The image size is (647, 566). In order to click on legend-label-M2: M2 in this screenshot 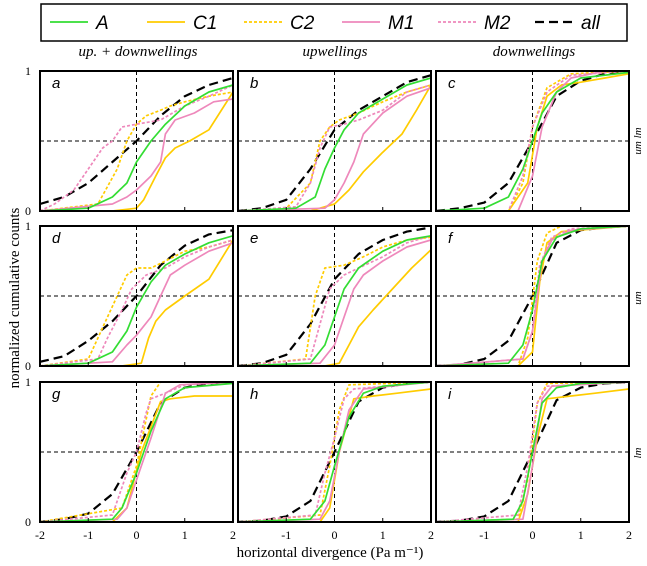, I will do `click(497, 23)`.